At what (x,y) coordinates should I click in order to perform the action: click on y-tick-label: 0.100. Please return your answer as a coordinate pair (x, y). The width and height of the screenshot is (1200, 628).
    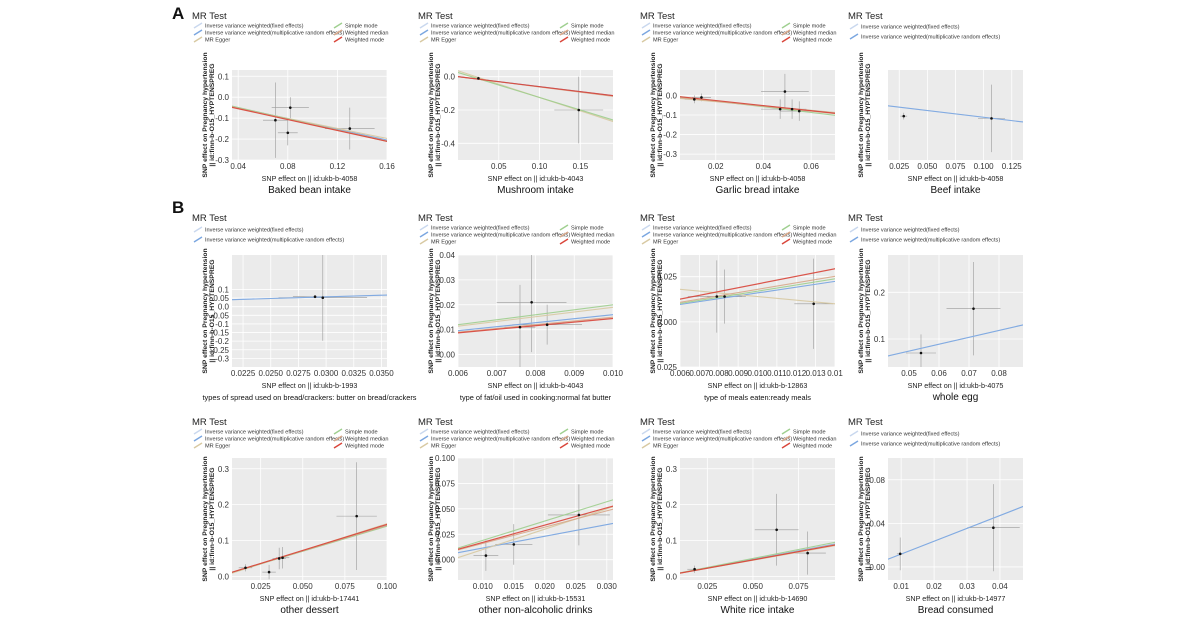
    Looking at the image, I should click on (445, 458).